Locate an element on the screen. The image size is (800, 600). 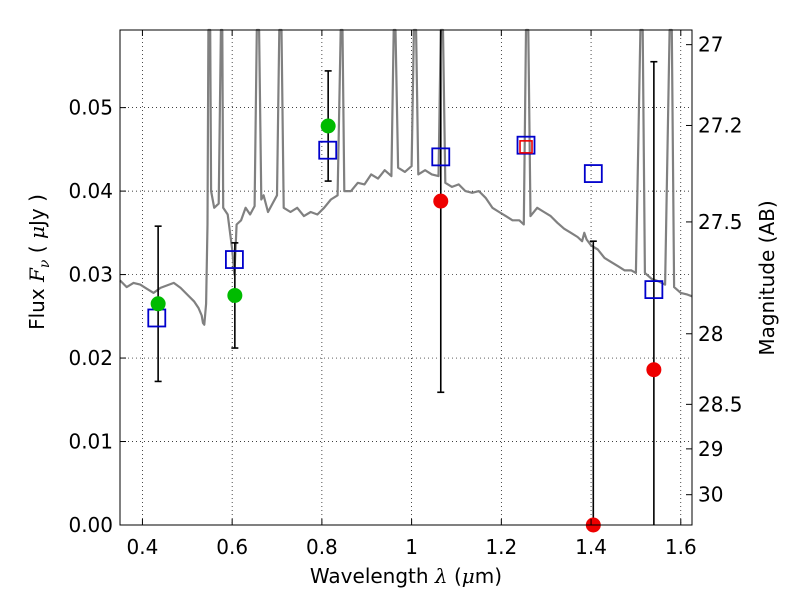
x-axis-label: Wavelength λ (μm) is located at coordinates (406, 576).